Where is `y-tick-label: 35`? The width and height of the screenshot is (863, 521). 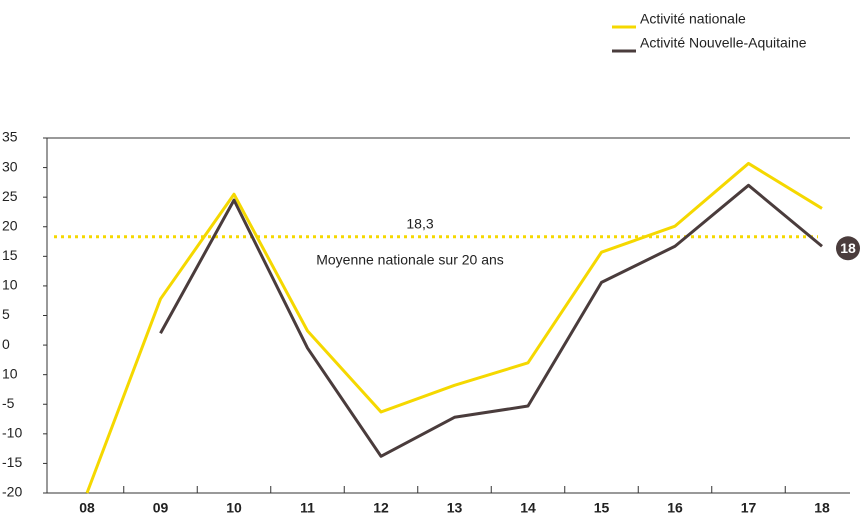
y-tick-label: 35 is located at coordinates (10, 137).